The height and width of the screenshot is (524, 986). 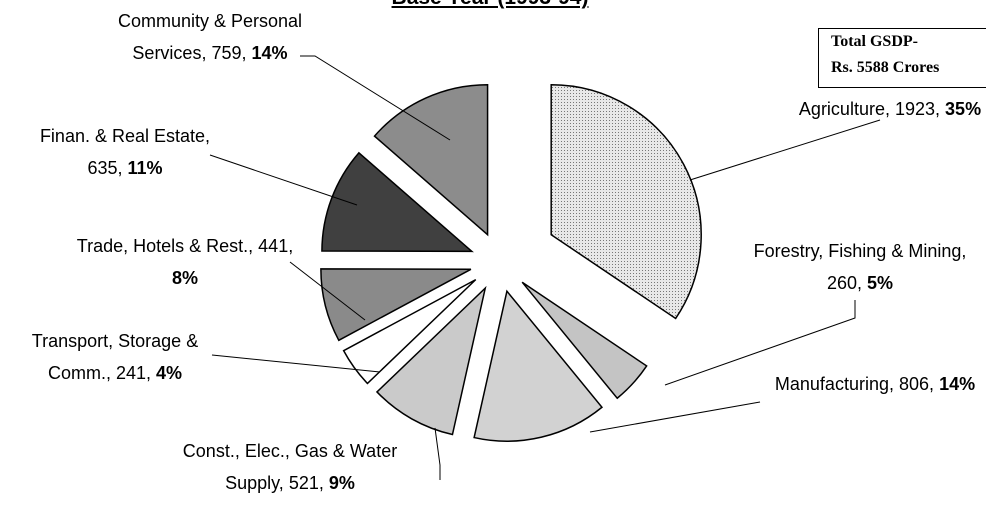 I want to click on label-category: Const., Elec., Gas & Water Supply, so click(x=290, y=467).